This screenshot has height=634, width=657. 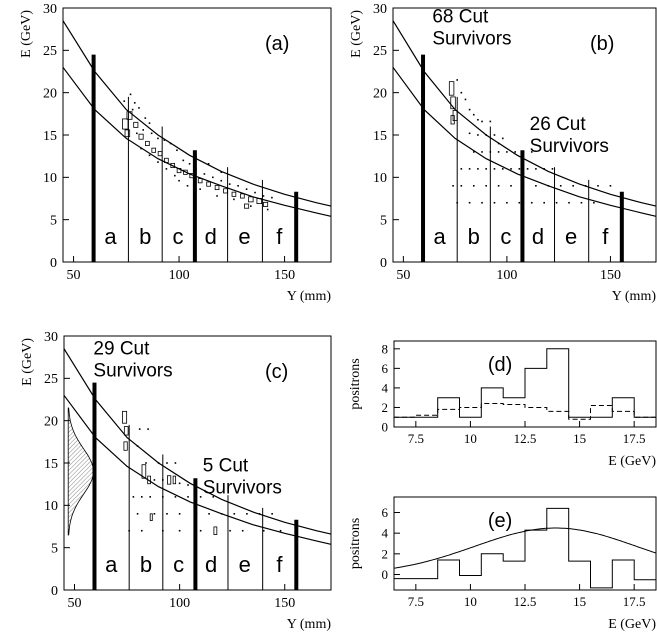 I want to click on upper-cut-curve, so click(x=197, y=441).